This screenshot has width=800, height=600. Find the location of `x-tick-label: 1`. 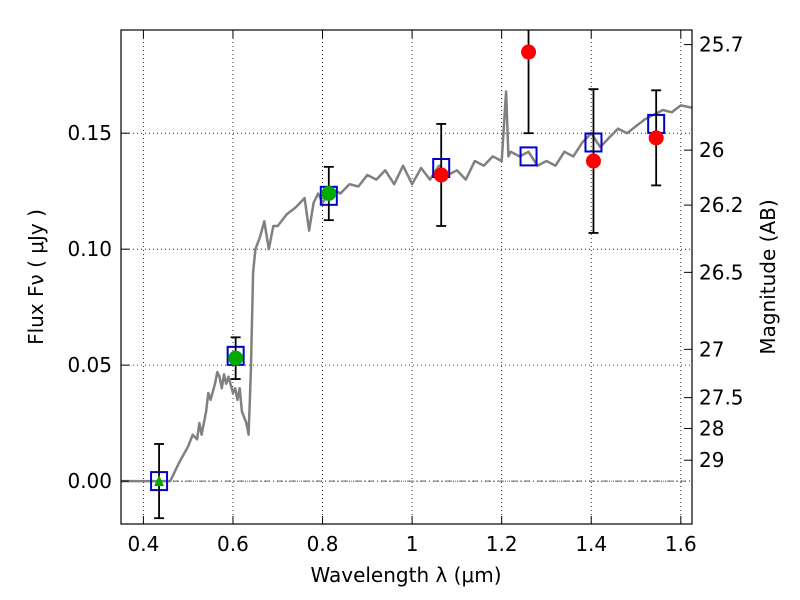

x-tick-label: 1 is located at coordinates (412, 544).